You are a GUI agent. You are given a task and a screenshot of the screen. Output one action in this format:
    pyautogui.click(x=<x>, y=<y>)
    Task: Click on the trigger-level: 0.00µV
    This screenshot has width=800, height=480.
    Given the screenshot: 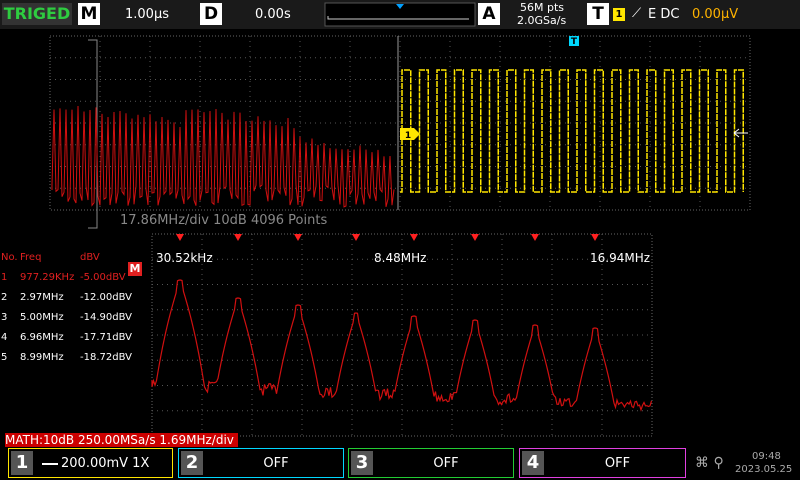 What is the action you would take?
    pyautogui.click(x=715, y=14)
    